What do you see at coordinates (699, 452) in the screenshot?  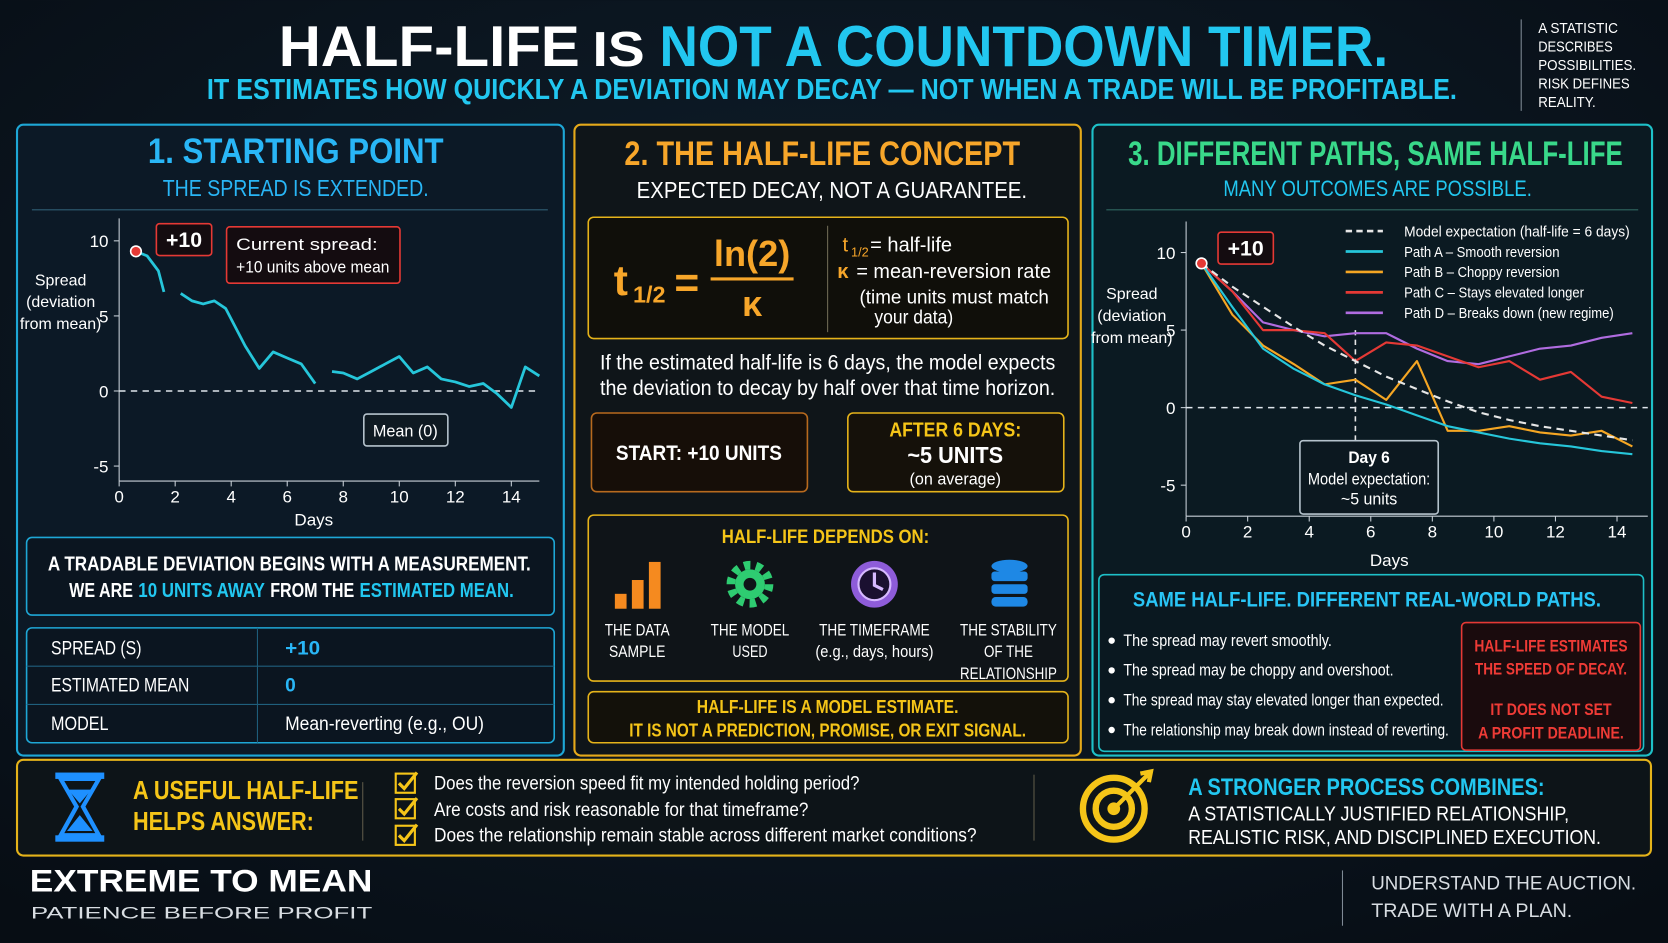 I see `start-box` at bounding box center [699, 452].